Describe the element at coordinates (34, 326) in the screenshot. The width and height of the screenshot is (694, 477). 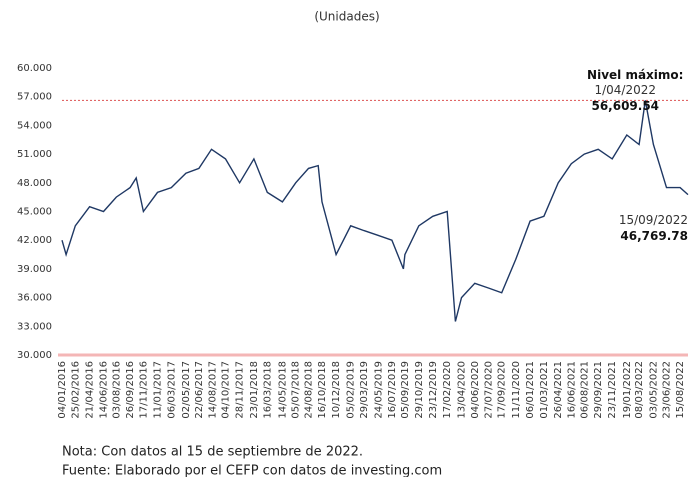
I see `y-tick-label: 33.000` at that location.